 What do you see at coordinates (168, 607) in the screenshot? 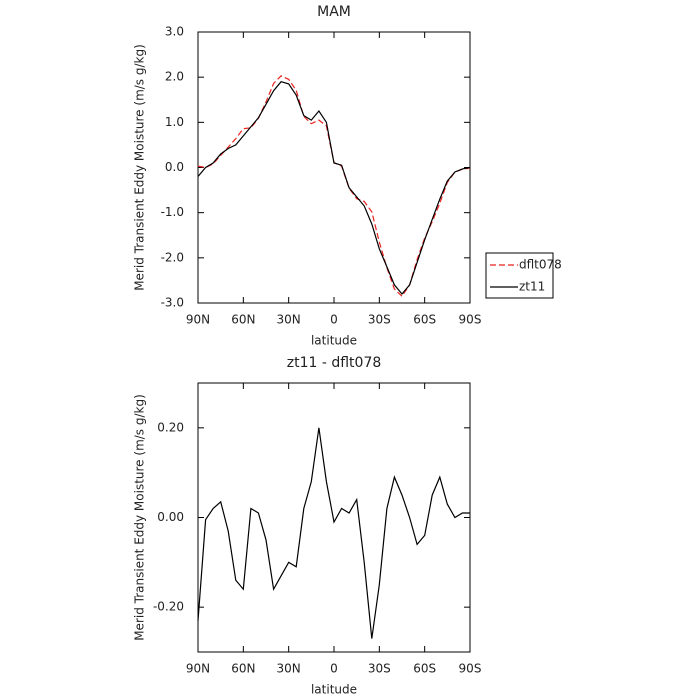
I see `y-tick-label: -0.20` at bounding box center [168, 607].